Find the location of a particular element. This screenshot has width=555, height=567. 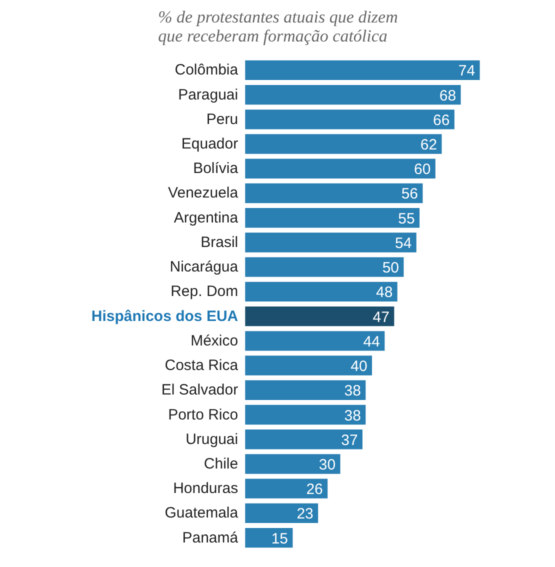

data-label: 55 is located at coordinates (406, 219).